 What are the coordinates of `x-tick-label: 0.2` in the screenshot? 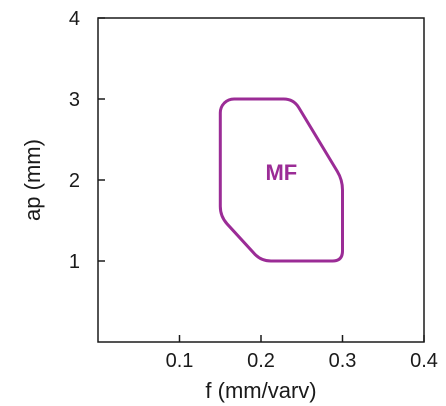 It's located at (261, 361).